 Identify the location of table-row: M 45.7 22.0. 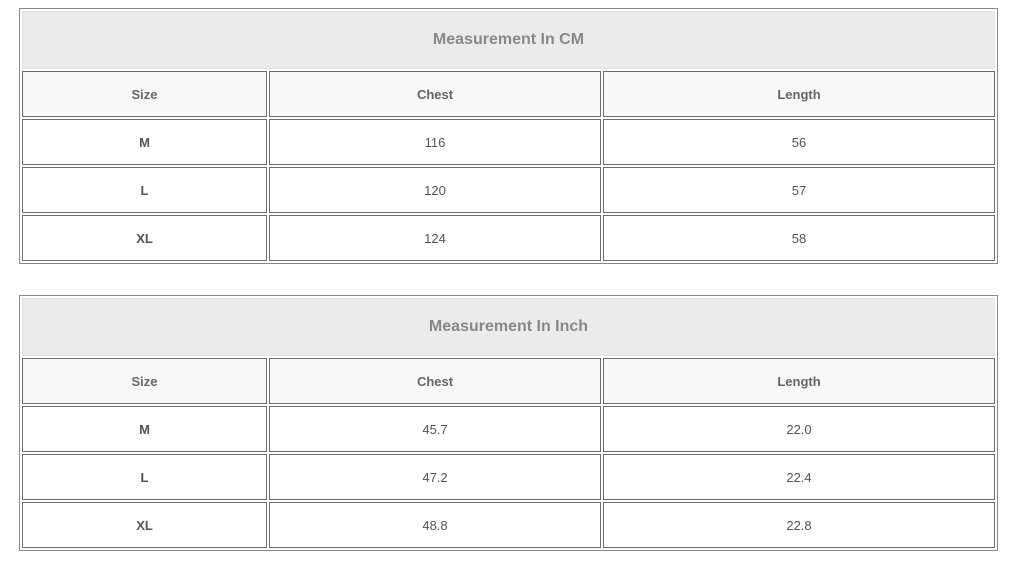
(508, 429).